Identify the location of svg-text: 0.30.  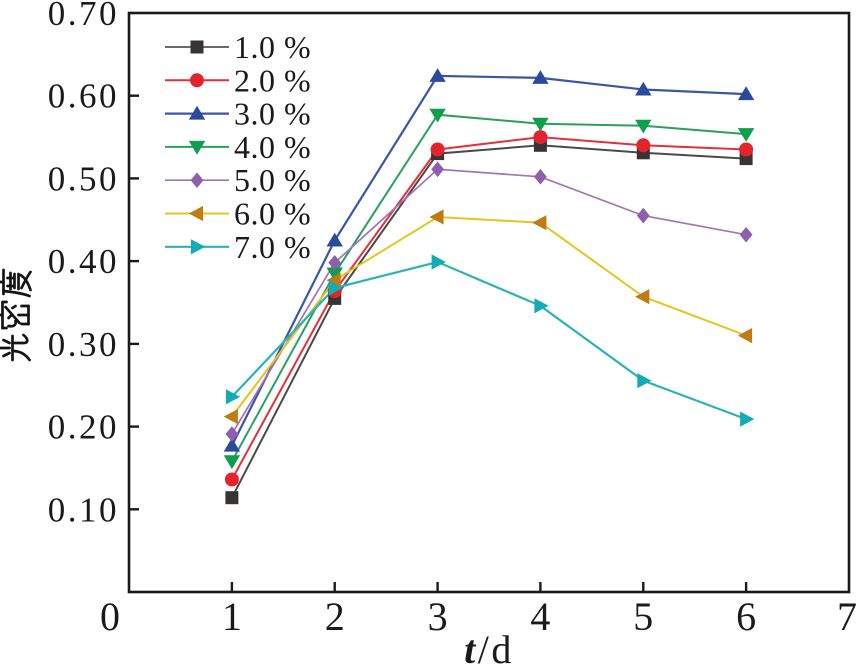
(83, 344).